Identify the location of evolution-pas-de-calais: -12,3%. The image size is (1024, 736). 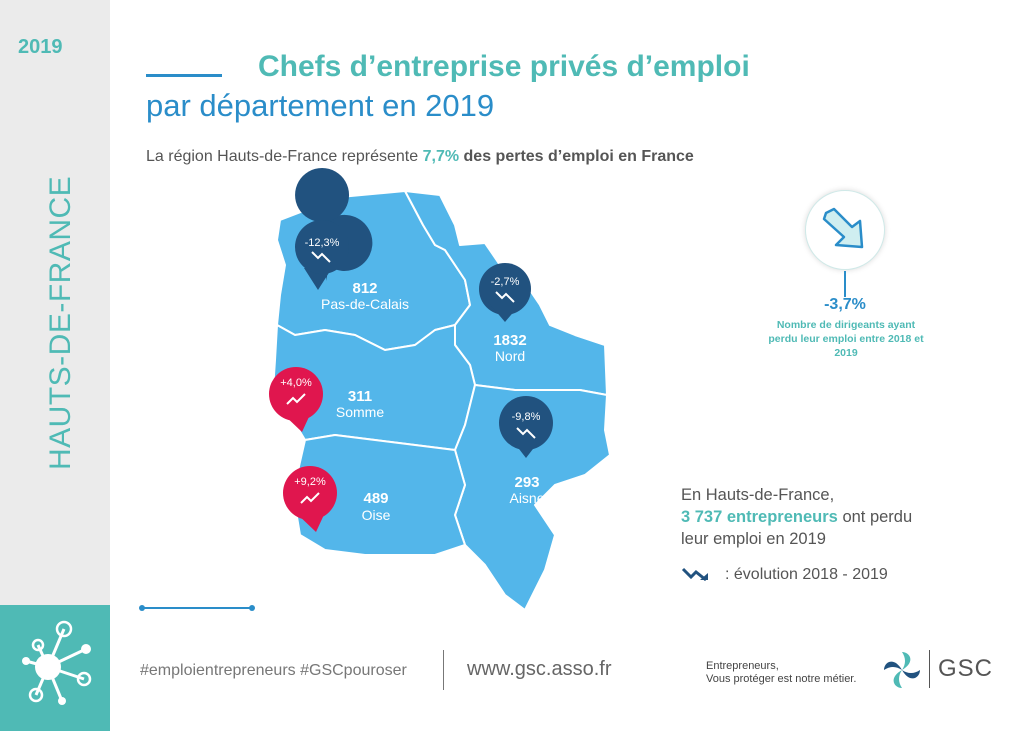
(322, 243).